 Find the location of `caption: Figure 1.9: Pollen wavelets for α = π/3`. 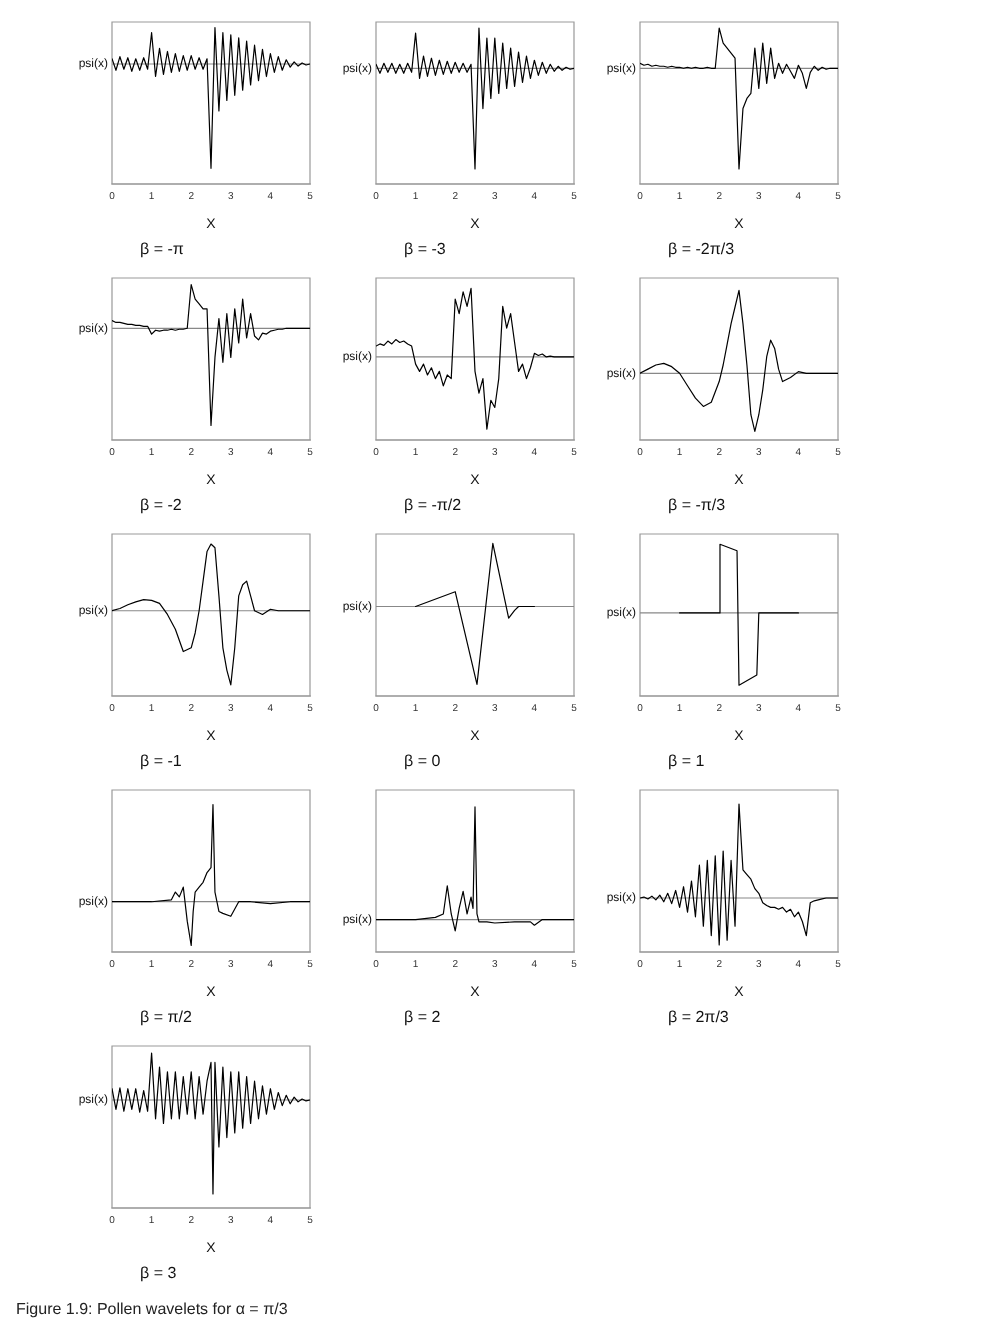

caption: Figure 1.9: Pollen wavelets for α = π/3 is located at coordinates (152, 1309).